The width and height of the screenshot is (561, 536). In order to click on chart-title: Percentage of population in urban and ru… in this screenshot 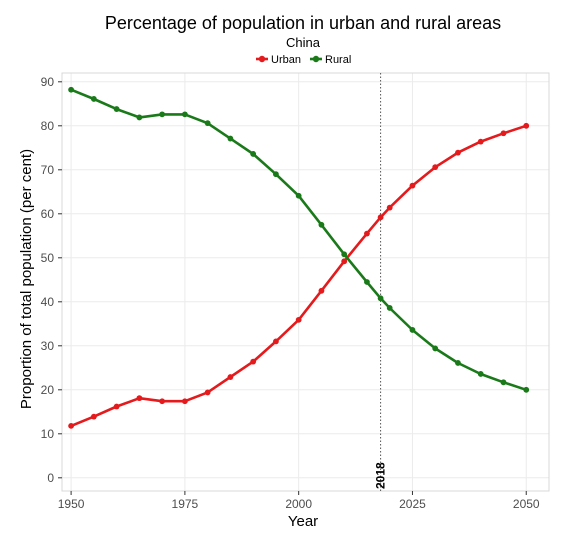, I will do `click(303, 23)`.